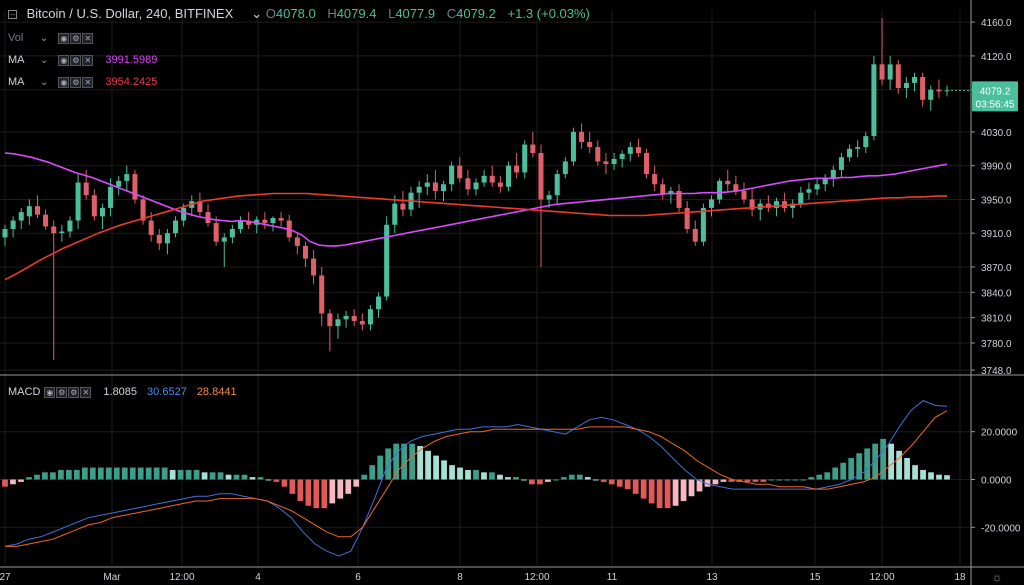 The height and width of the screenshot is (585, 1024). What do you see at coordinates (996, 481) in the screenshot?
I see `macd-tick-label: 0.0000` at bounding box center [996, 481].